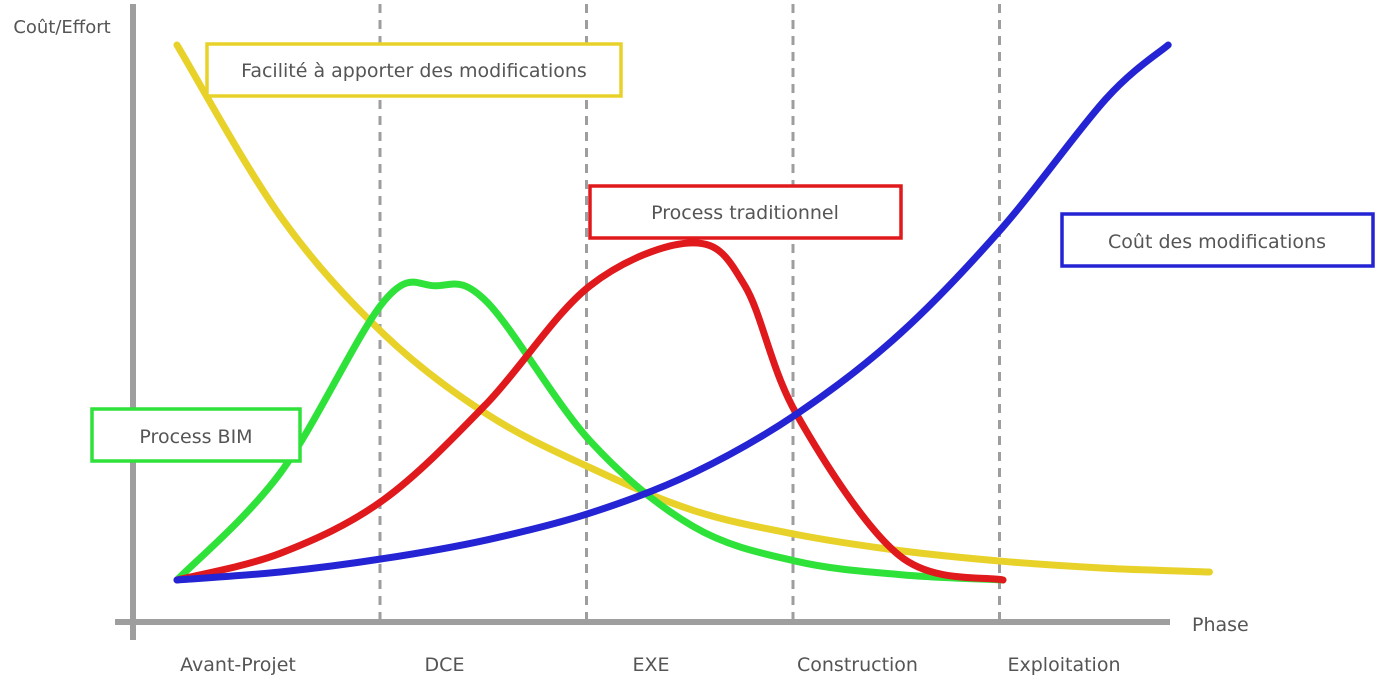 This screenshot has height=682, width=1377. I want to click on annotation-cost-of-modification: Coût des modifications, so click(1217, 240).